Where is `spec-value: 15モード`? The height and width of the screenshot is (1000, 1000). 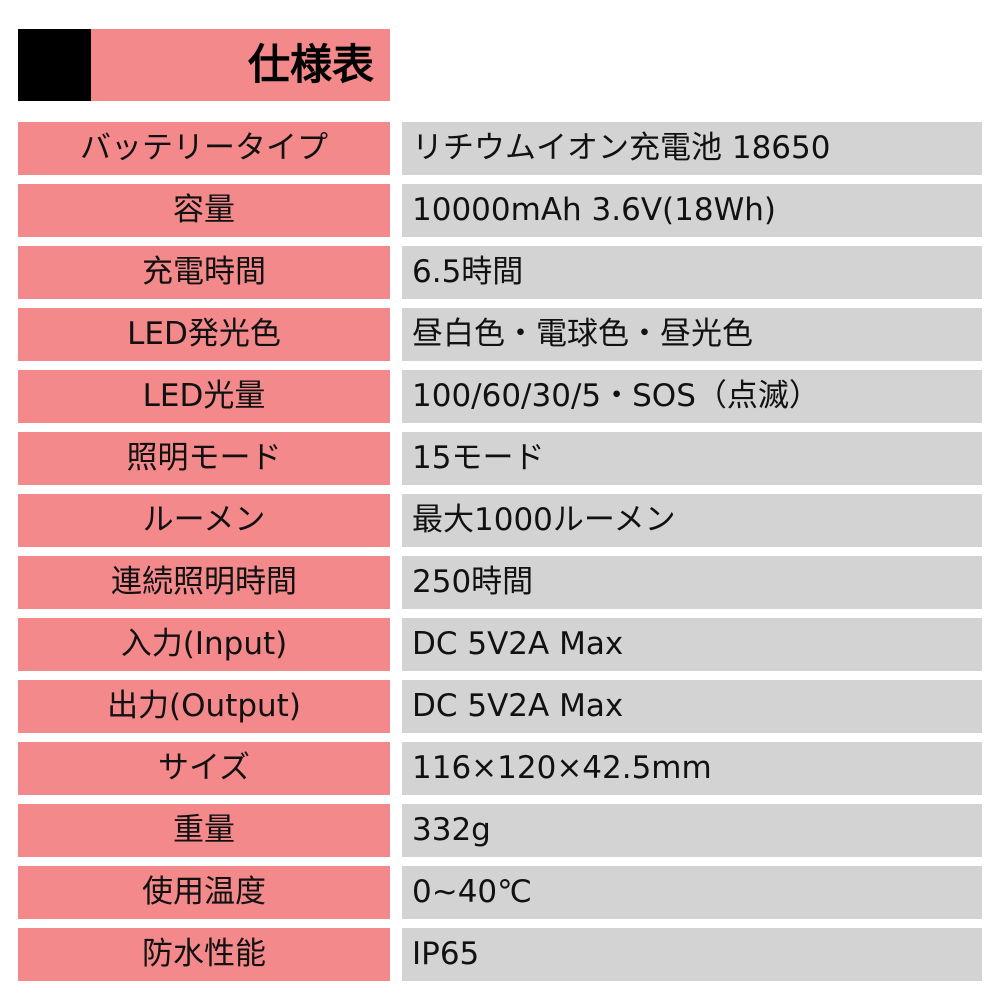
spec-value: 15モード is located at coordinates (692, 458).